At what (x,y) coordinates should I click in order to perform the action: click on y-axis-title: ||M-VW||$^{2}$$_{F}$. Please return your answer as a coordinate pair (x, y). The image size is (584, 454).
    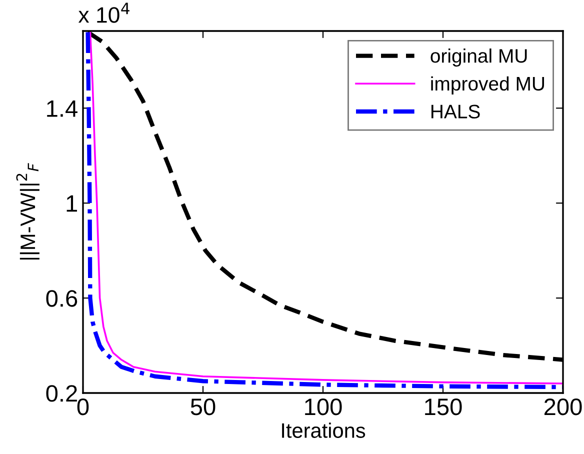
    Looking at the image, I should click on (28, 211).